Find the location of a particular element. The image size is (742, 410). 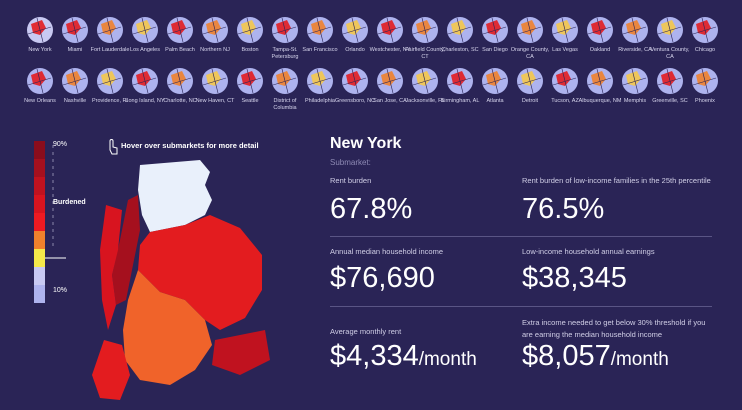

stat-value: $8,057/month is located at coordinates (595, 356).